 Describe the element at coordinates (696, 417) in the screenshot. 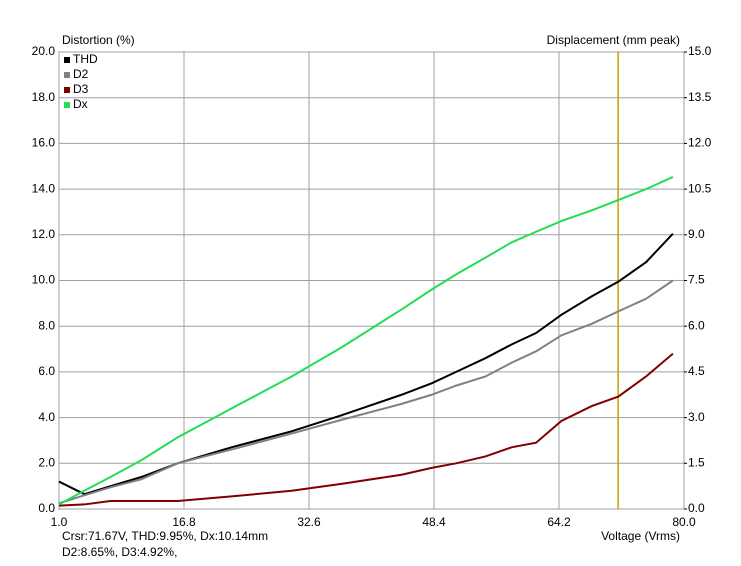

I see `y2-tick-label: 3.0` at that location.